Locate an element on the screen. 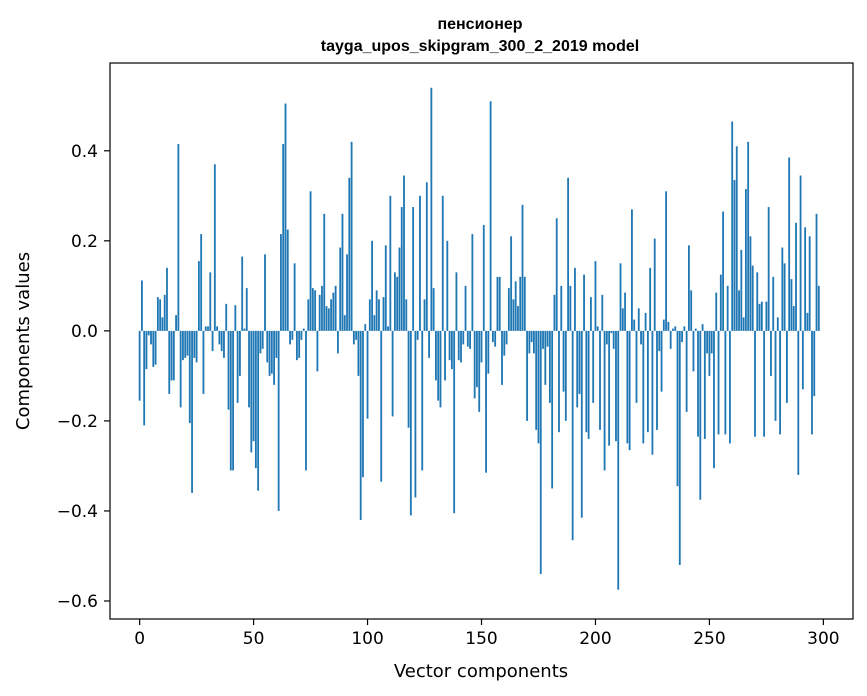  y-tick-label: 0.2 is located at coordinates (84, 242).